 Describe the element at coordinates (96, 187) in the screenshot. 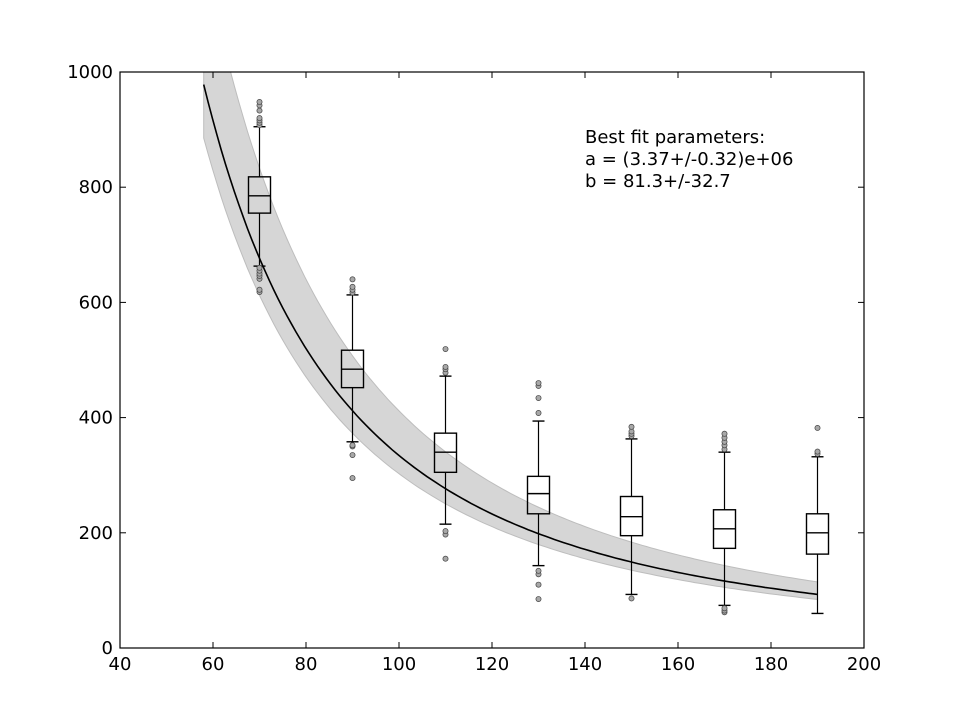

I see `y-tick-label: 800` at that location.